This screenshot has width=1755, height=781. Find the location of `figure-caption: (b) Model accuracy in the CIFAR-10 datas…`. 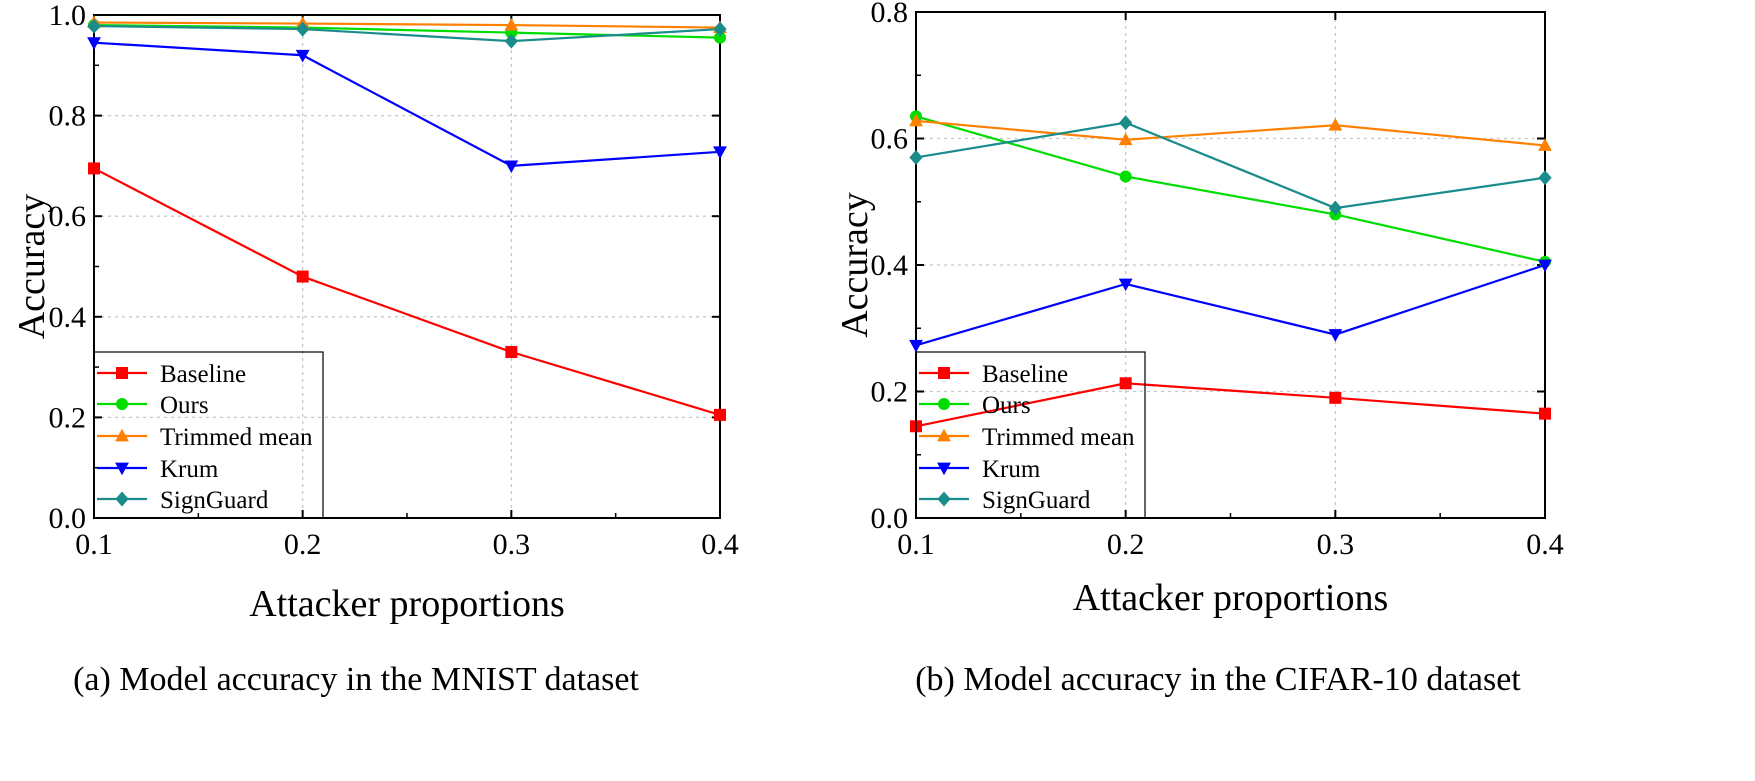

figure-caption: (b) Model accuracy in the CIFAR-10 datas… is located at coordinates (1218, 679).